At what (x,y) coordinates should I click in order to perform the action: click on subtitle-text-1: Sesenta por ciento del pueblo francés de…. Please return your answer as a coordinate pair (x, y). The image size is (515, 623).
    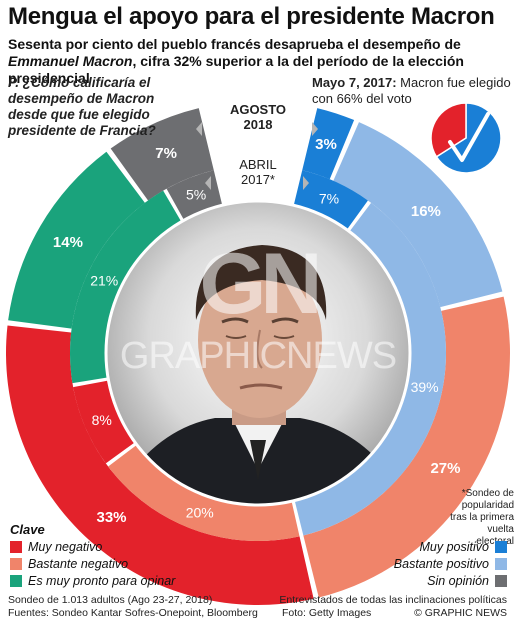
    Looking at the image, I should click on (234, 44).